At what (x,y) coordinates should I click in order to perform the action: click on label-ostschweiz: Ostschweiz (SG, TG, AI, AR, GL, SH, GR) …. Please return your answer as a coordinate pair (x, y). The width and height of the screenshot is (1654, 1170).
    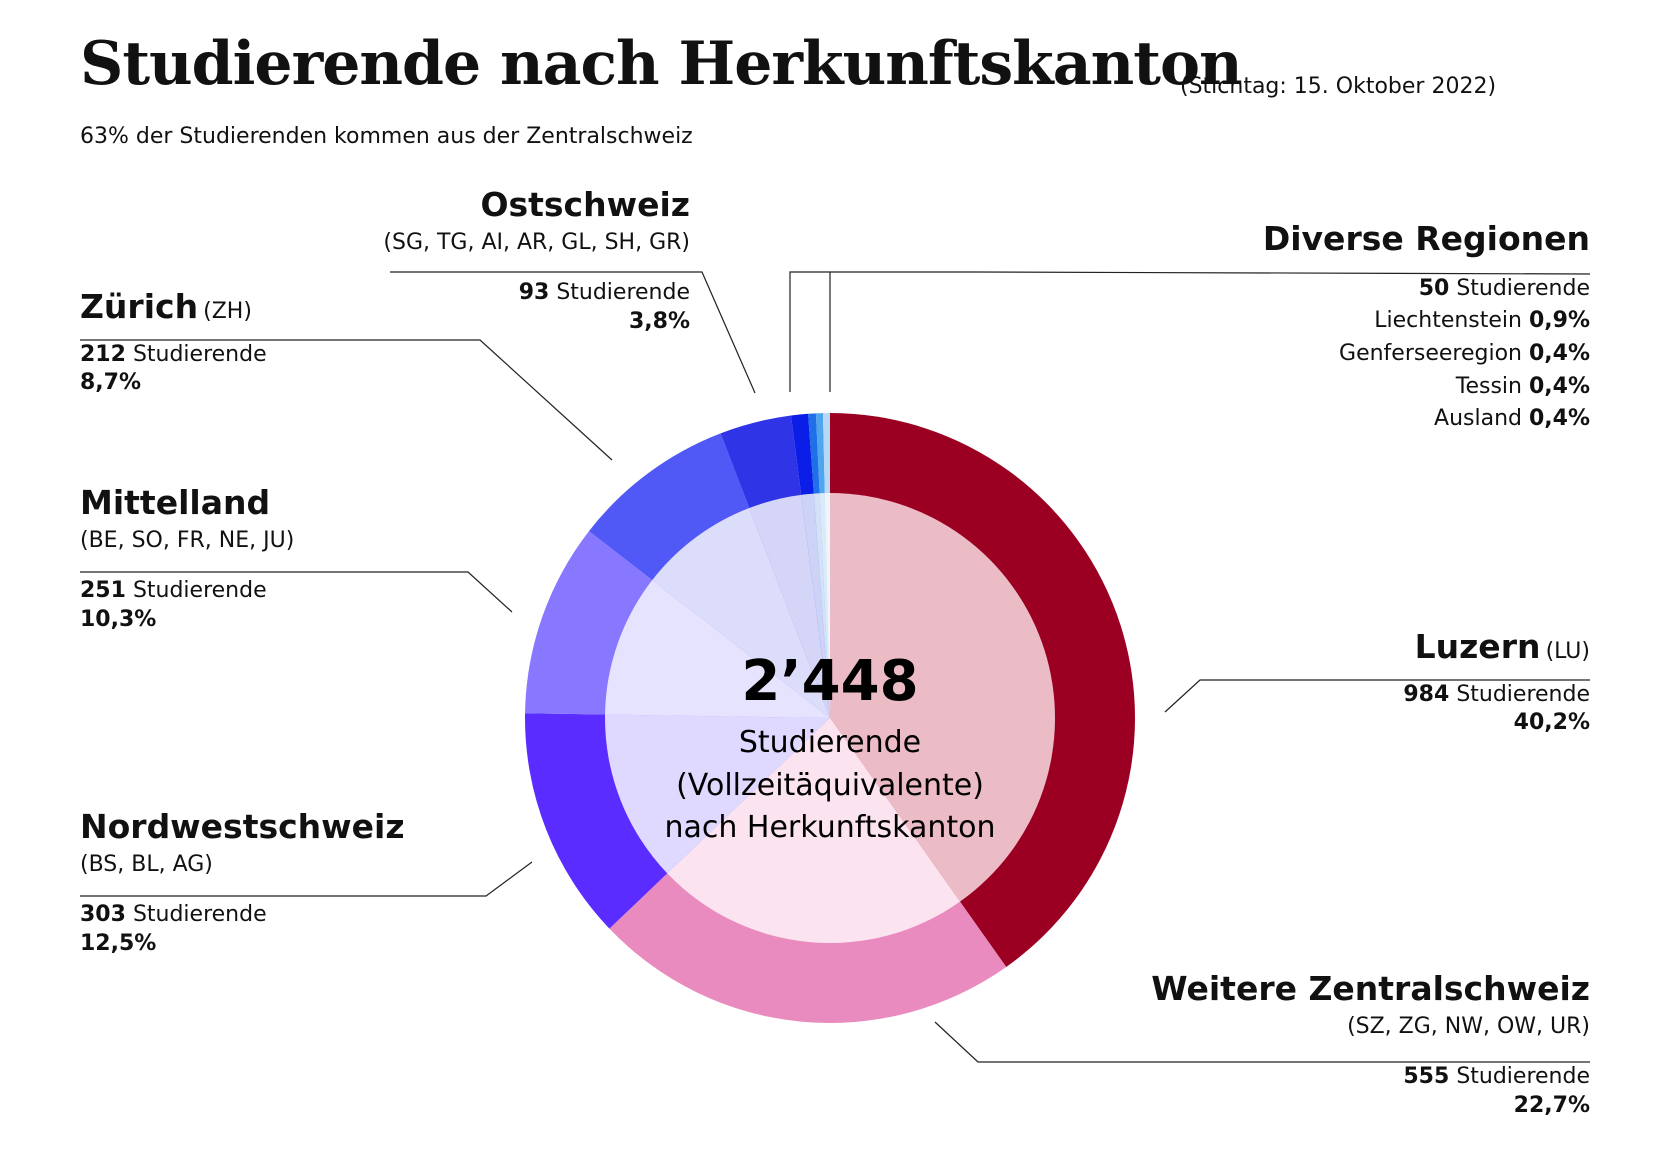
    Looking at the image, I should click on (536, 260).